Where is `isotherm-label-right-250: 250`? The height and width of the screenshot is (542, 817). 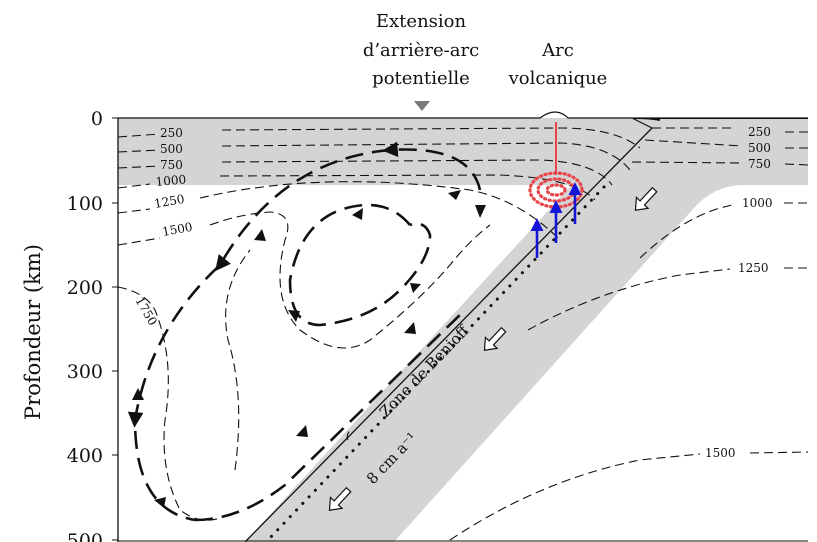
isotherm-label-right-250: 250 is located at coordinates (759, 132).